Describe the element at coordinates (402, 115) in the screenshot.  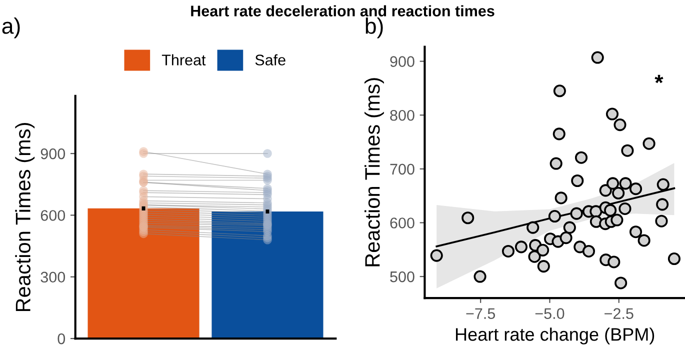
I see `y-tick-label: 800` at that location.